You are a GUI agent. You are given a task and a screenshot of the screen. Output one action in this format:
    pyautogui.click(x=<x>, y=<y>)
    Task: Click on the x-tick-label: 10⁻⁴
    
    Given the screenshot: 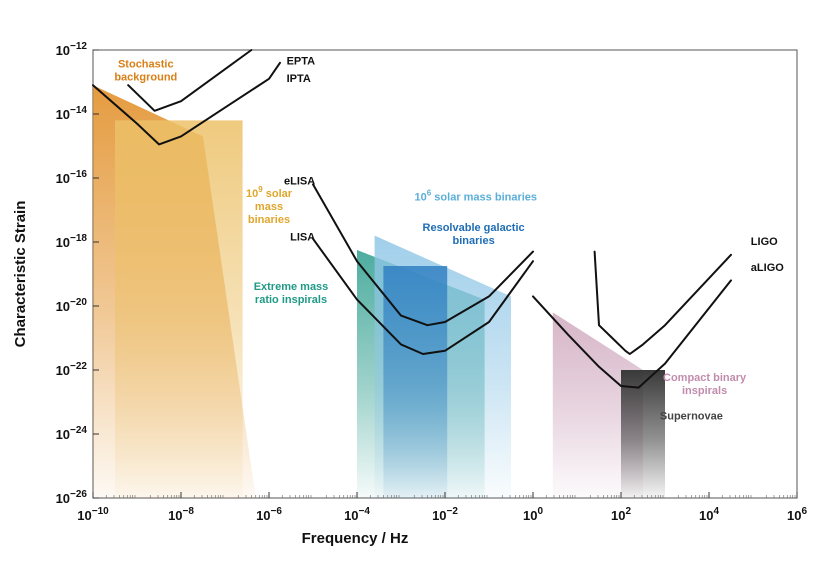 What is the action you would take?
    pyautogui.click(x=357, y=514)
    